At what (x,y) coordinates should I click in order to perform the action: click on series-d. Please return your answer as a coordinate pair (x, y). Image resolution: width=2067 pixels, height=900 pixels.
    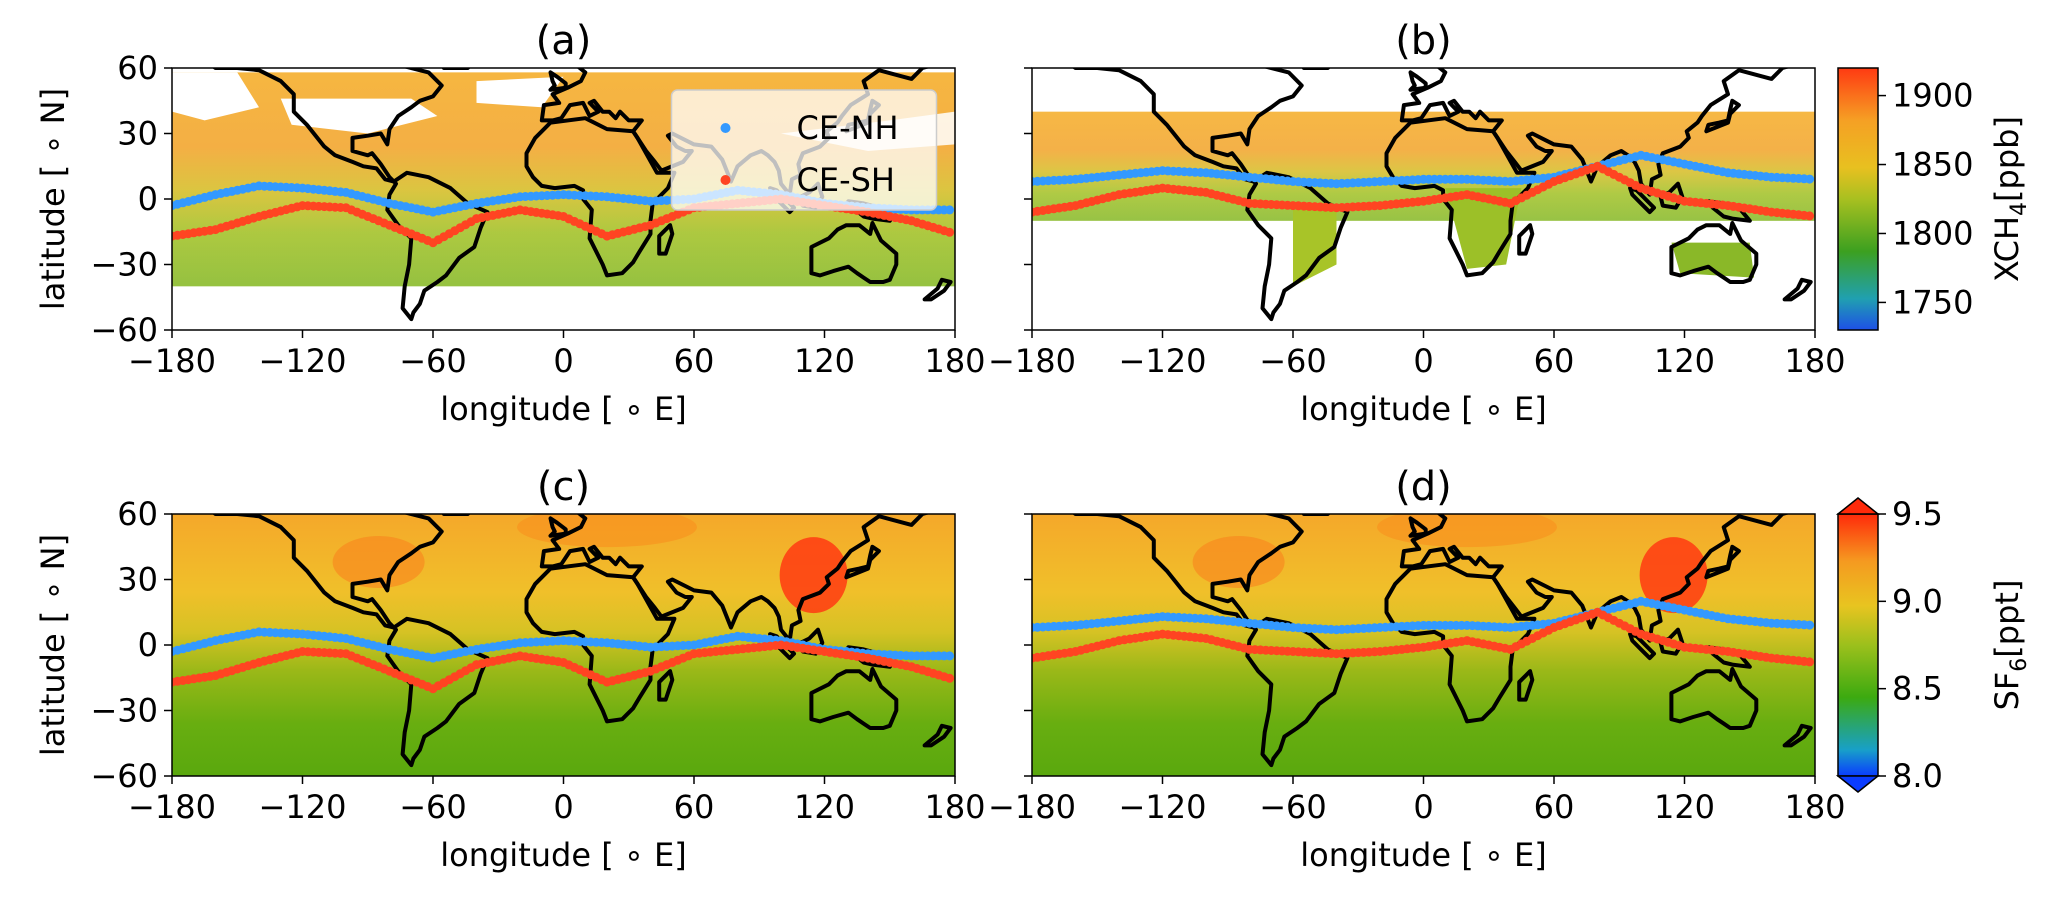
    Looking at the image, I should click on (1423, 631).